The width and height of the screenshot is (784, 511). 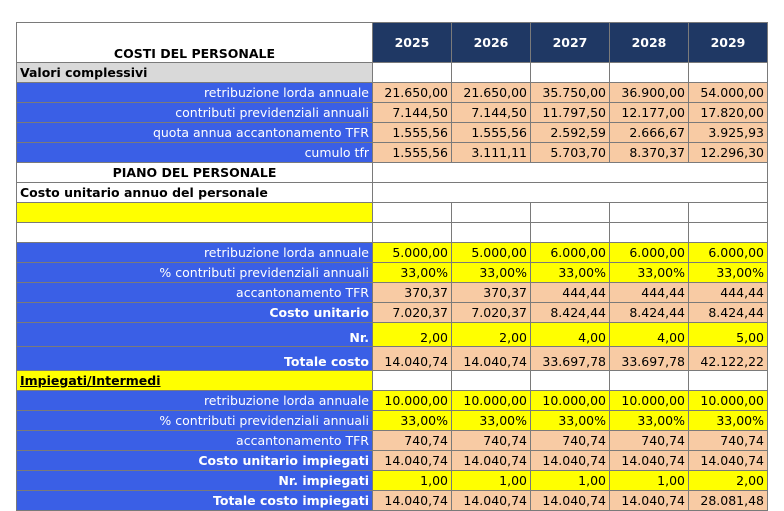 What do you see at coordinates (649, 152) in the screenshot?
I see `value-cell: 8.370,37` at bounding box center [649, 152].